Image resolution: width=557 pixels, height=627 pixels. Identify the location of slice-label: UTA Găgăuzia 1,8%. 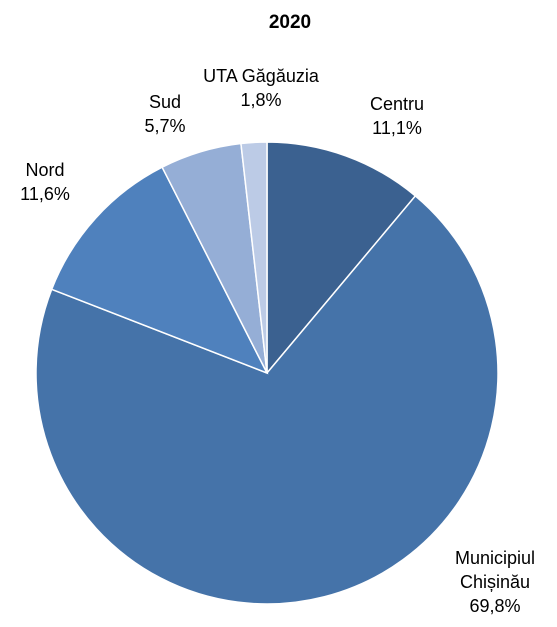
(261, 88).